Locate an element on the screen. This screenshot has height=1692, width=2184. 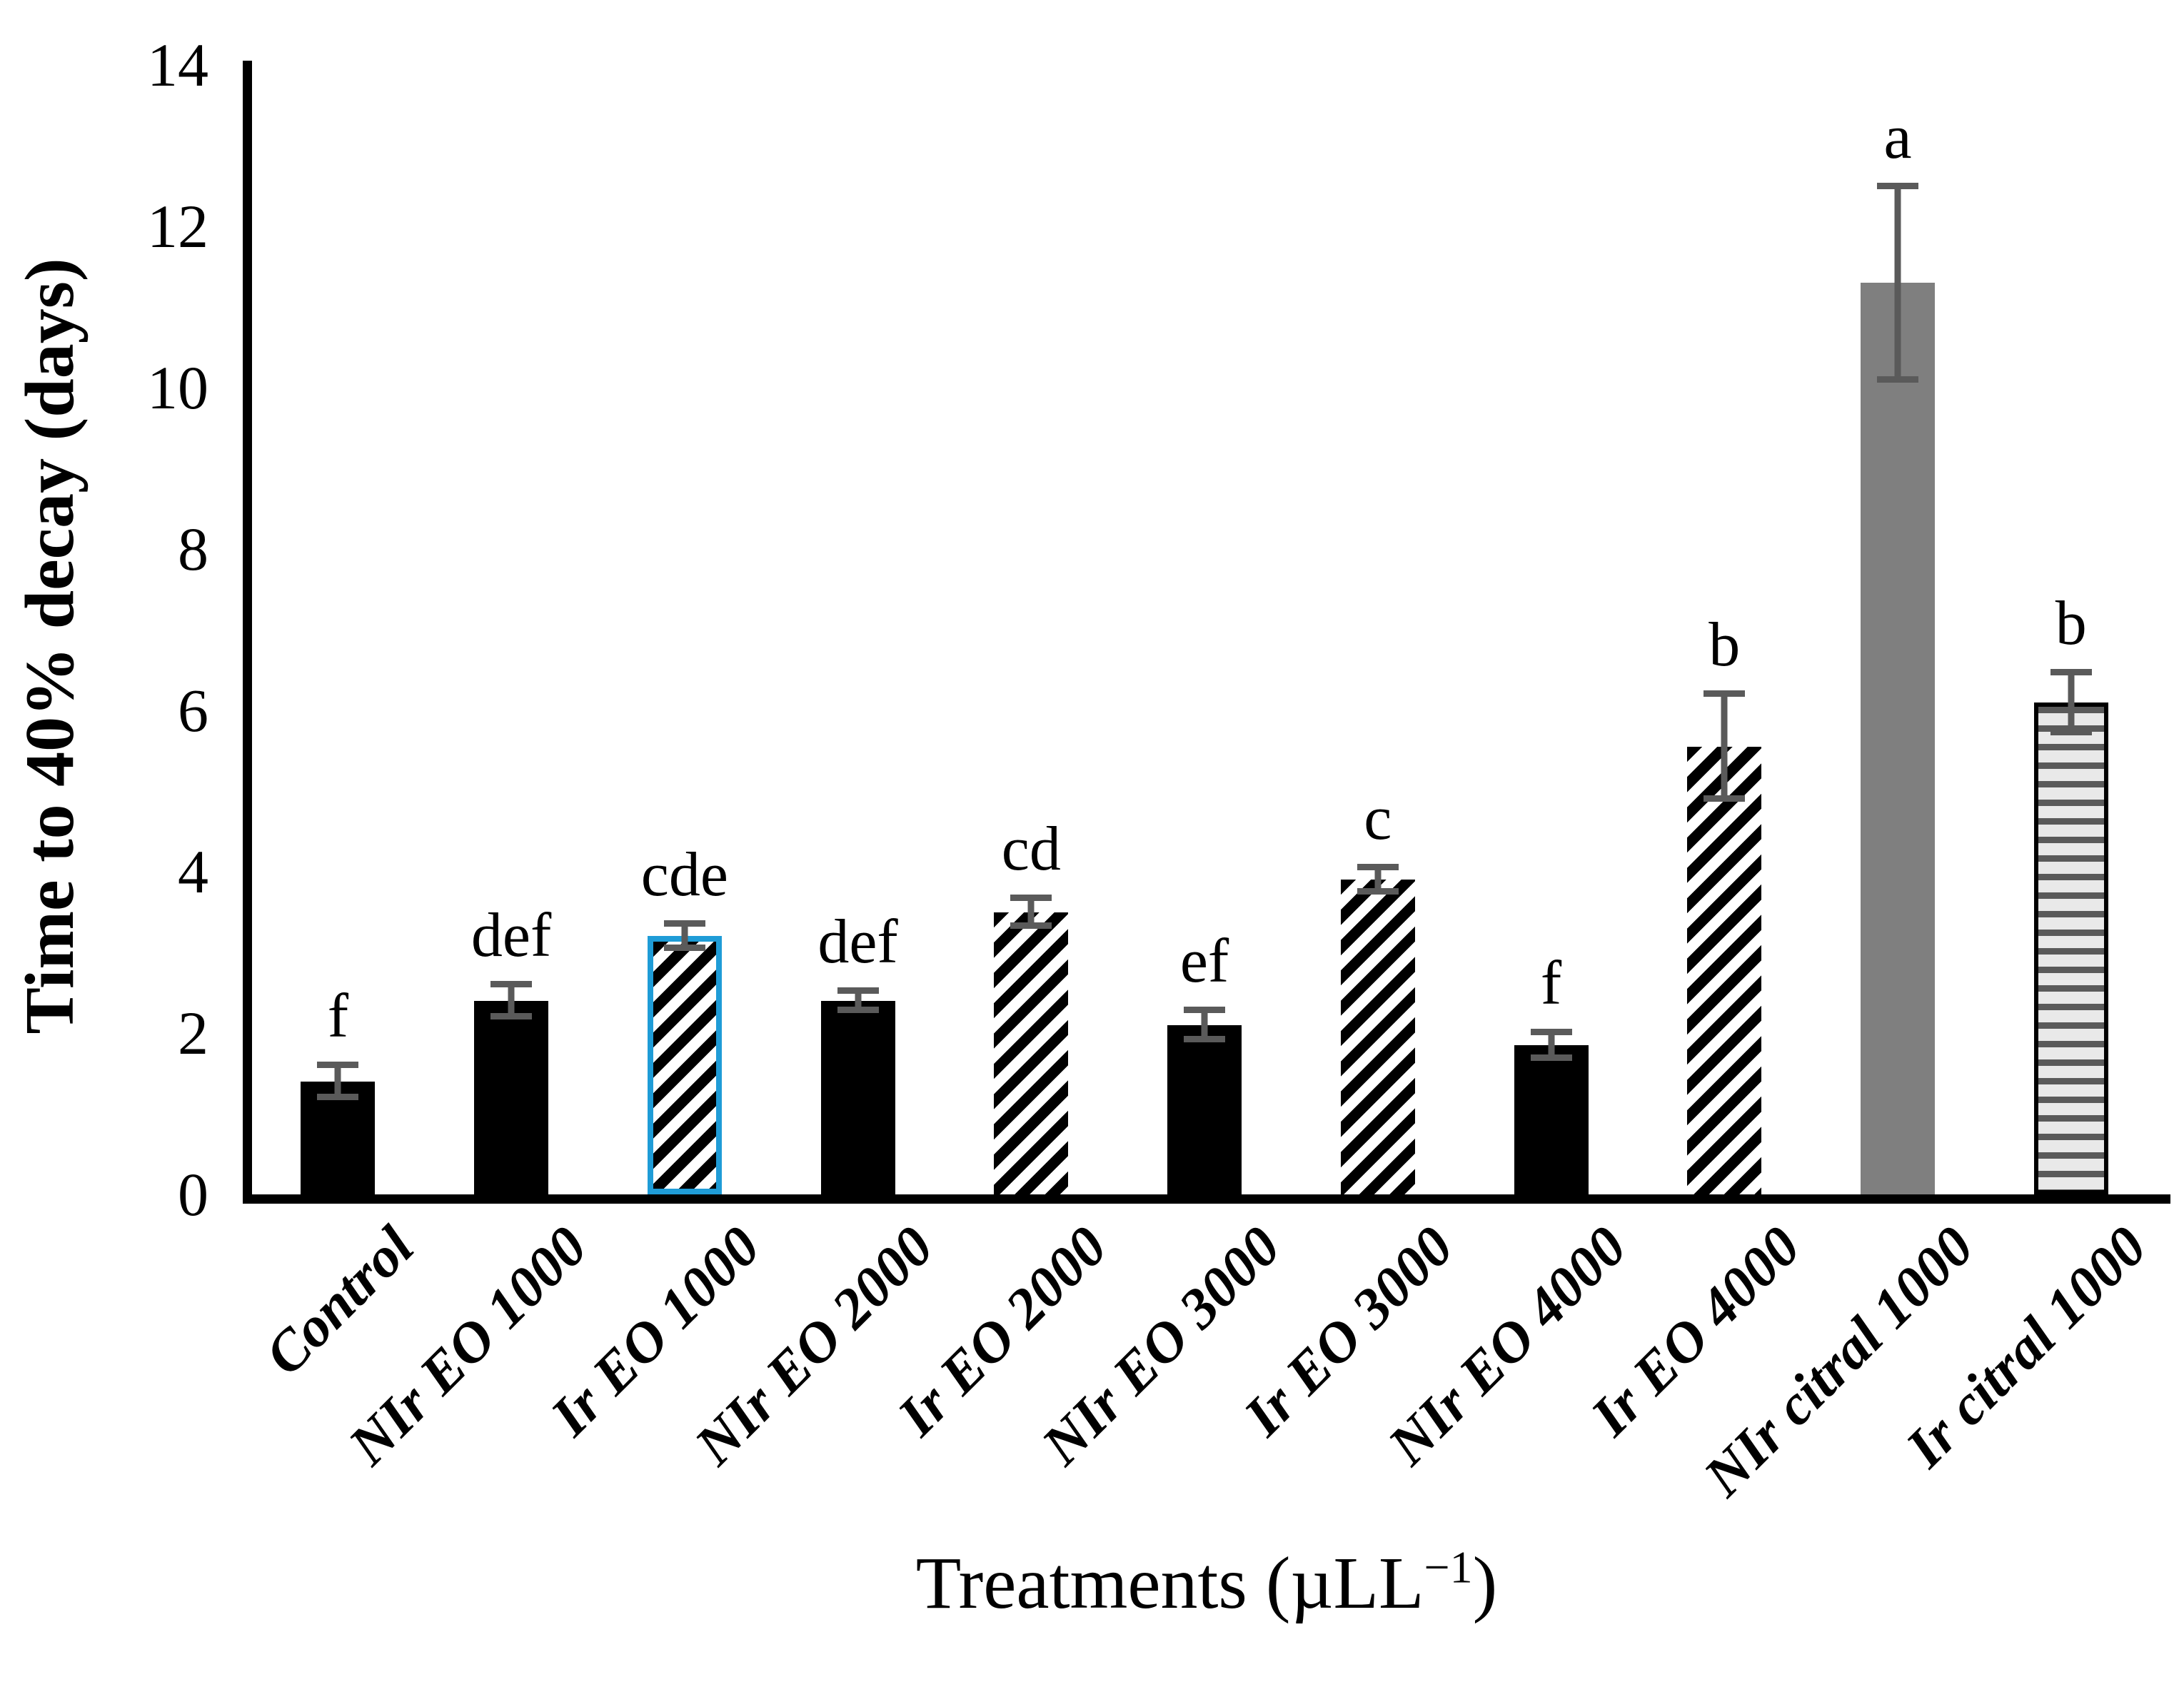
x-axis-title-superscript: −1 is located at coordinates (1448, 1567).